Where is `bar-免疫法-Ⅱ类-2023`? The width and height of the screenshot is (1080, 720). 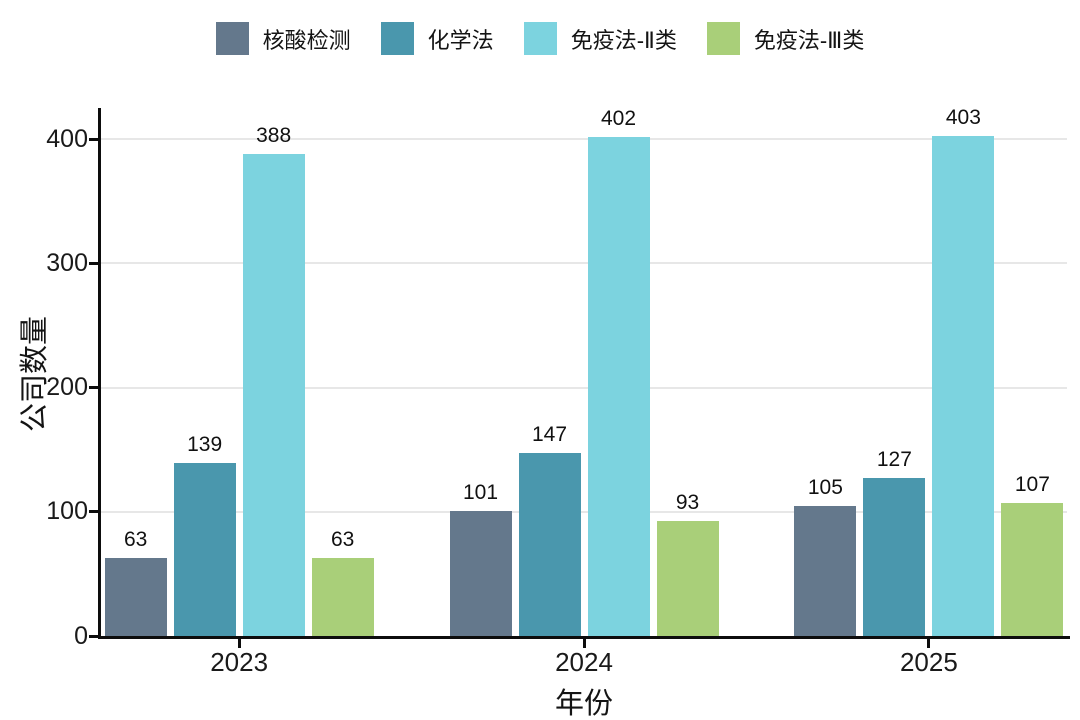
bar-免疫法-Ⅱ类-2023 is located at coordinates (273, 395).